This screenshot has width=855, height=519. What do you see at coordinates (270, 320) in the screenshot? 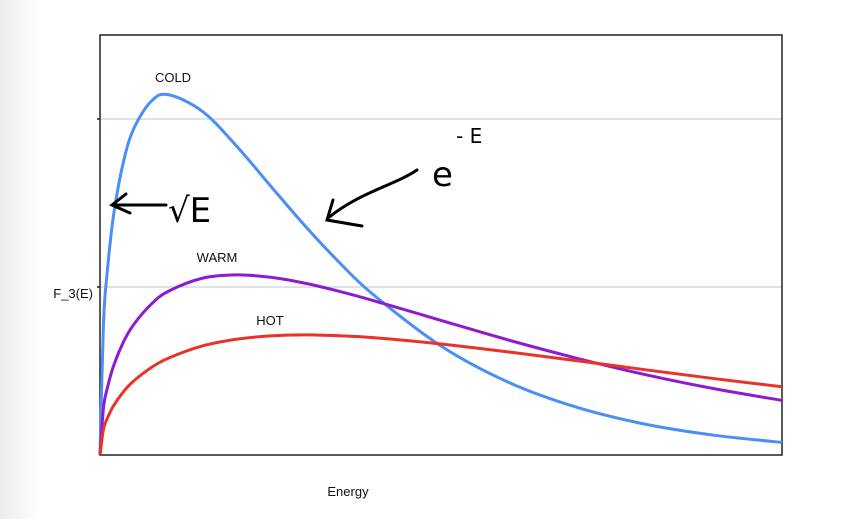
I see `series-label-hot: HOT` at bounding box center [270, 320].